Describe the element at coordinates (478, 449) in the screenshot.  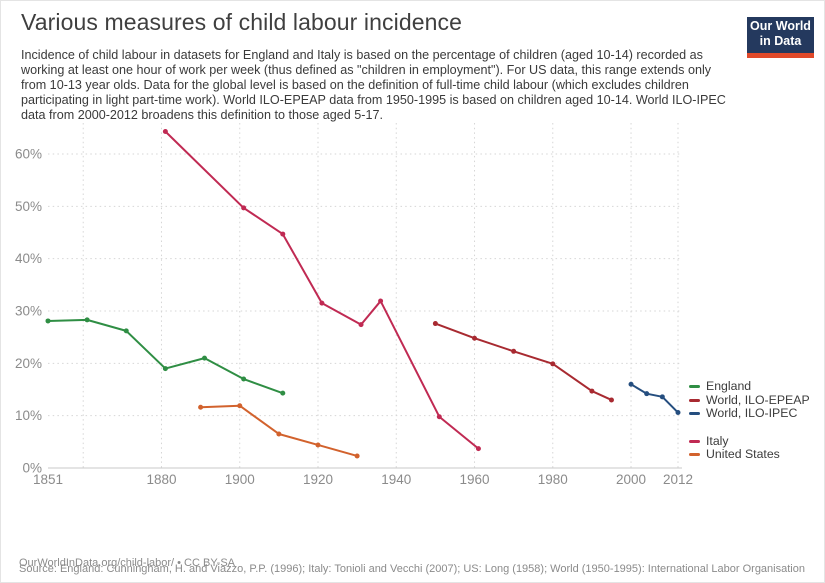
I see `data-point-italy-1961` at that location.